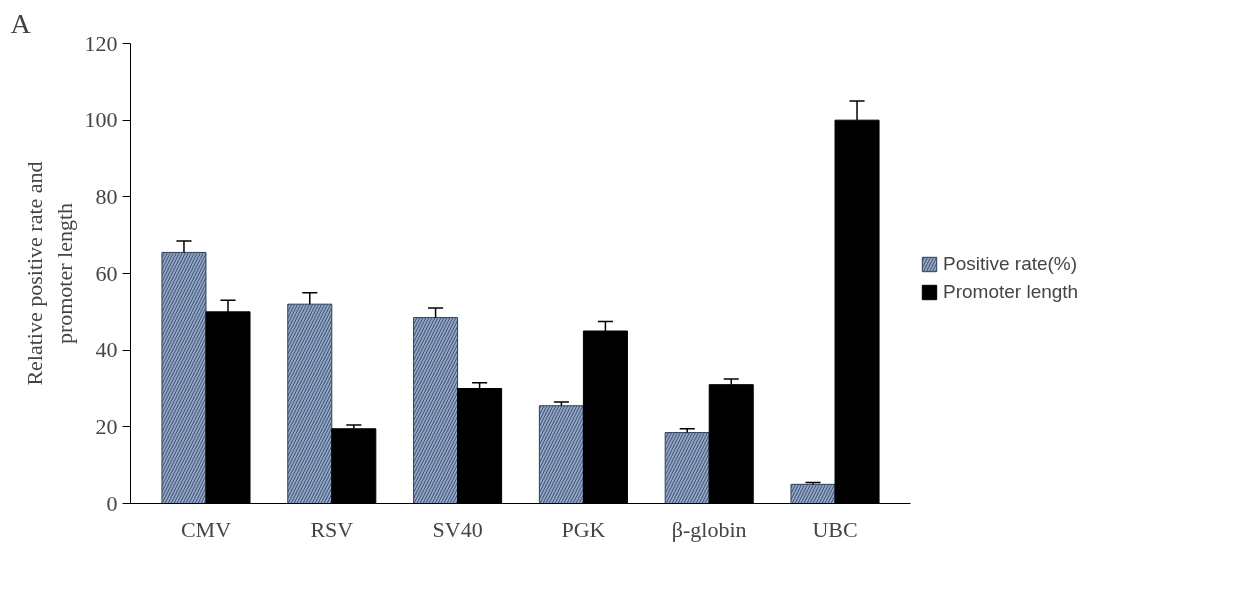  What do you see at coordinates (101, 43) in the screenshot?
I see `y-tick-label: 120` at bounding box center [101, 43].